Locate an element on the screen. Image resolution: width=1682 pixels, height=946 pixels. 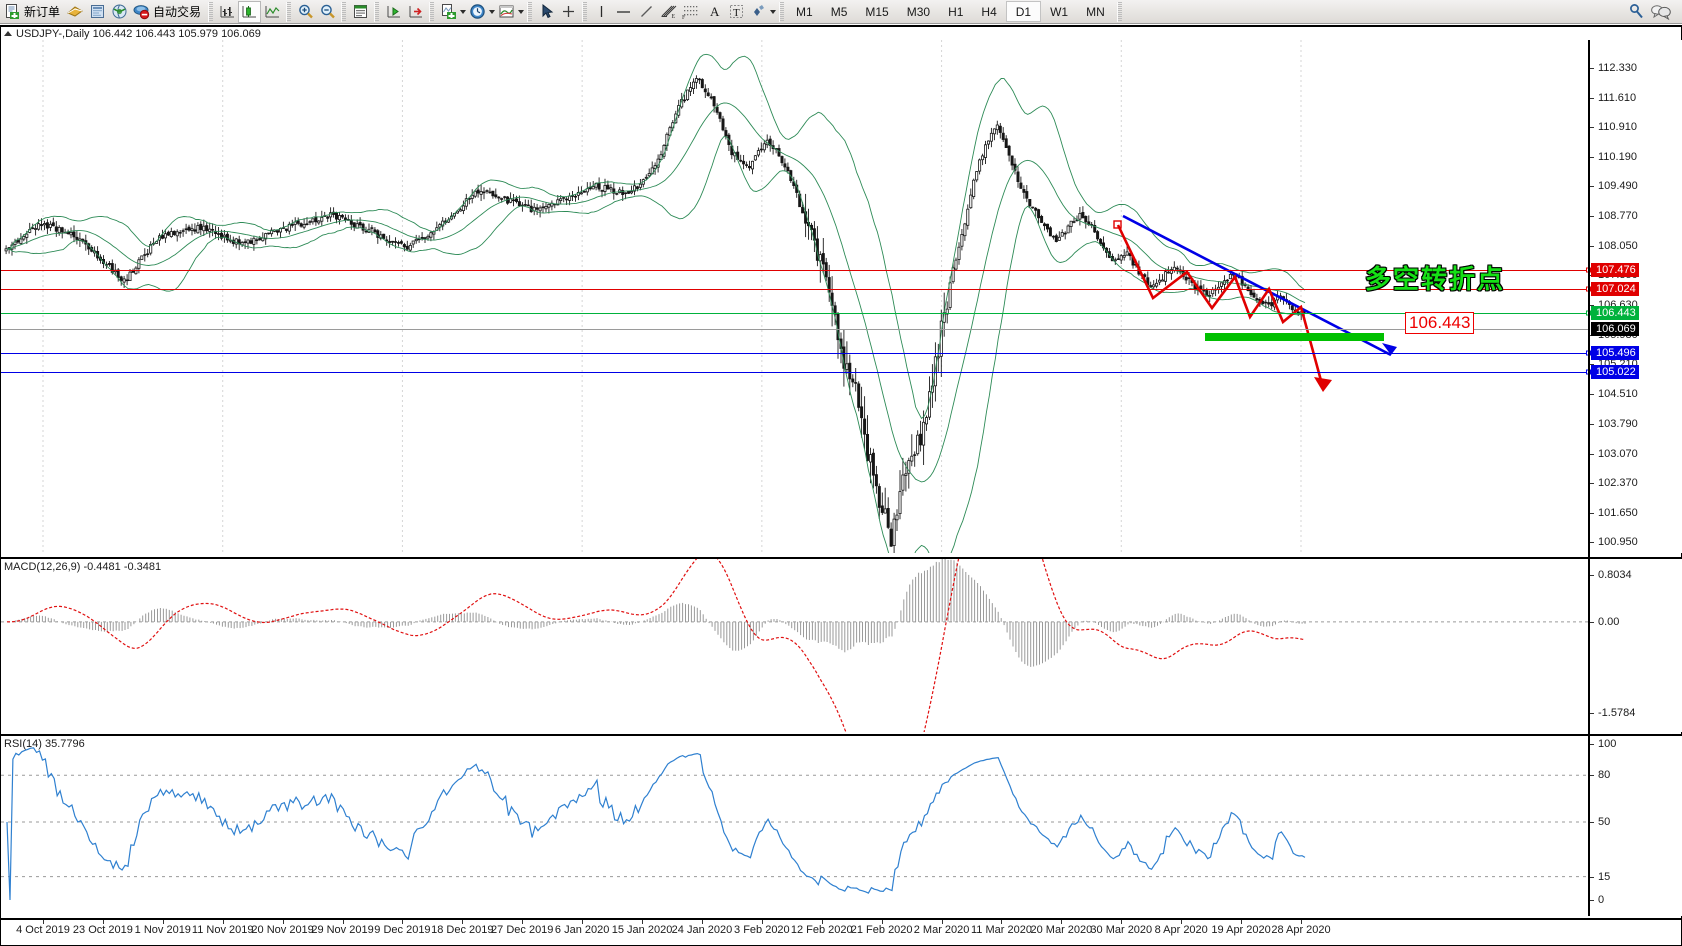
rsi-tick: 0 is located at coordinates (1597, 900).